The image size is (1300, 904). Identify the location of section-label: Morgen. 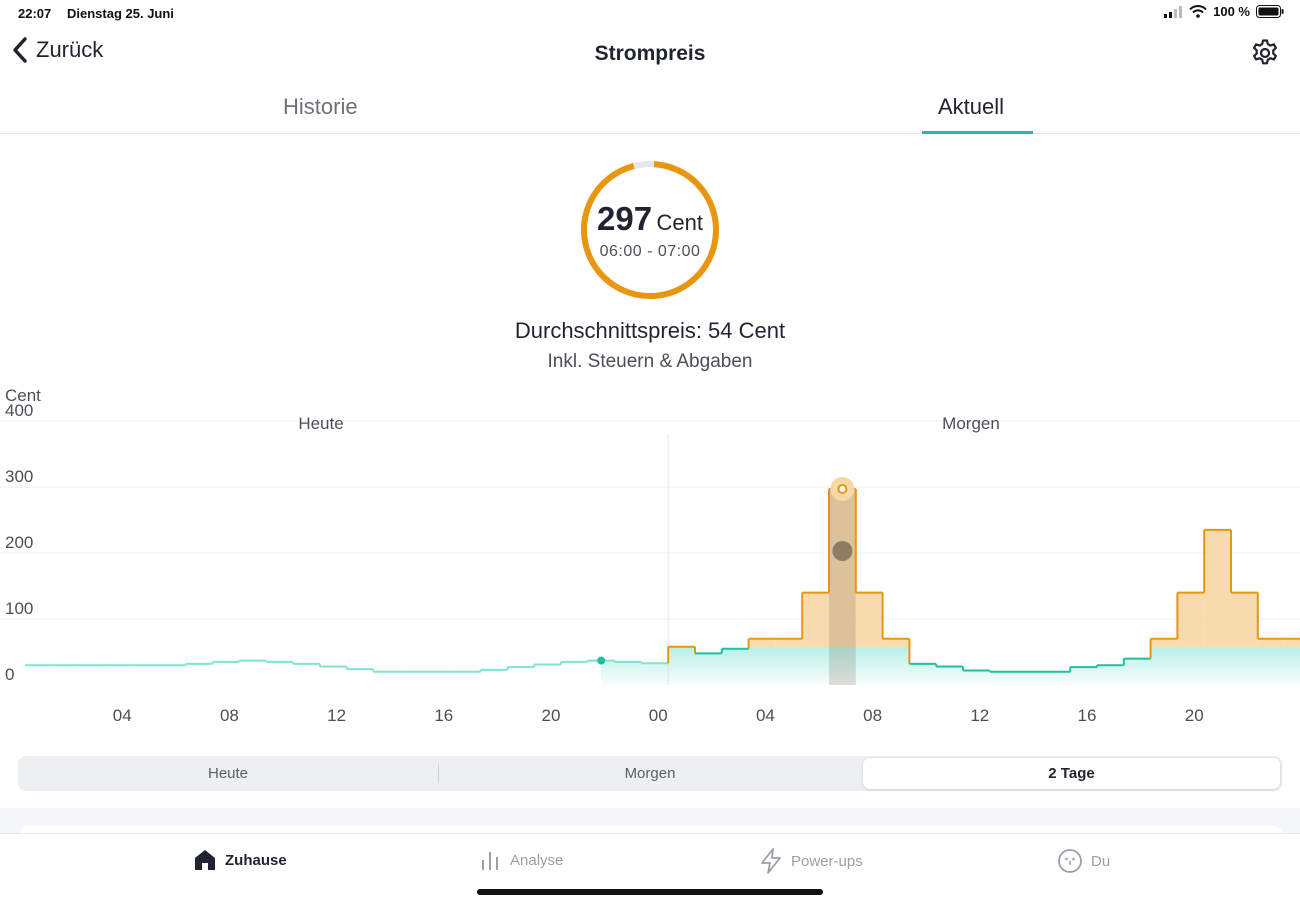
(971, 423).